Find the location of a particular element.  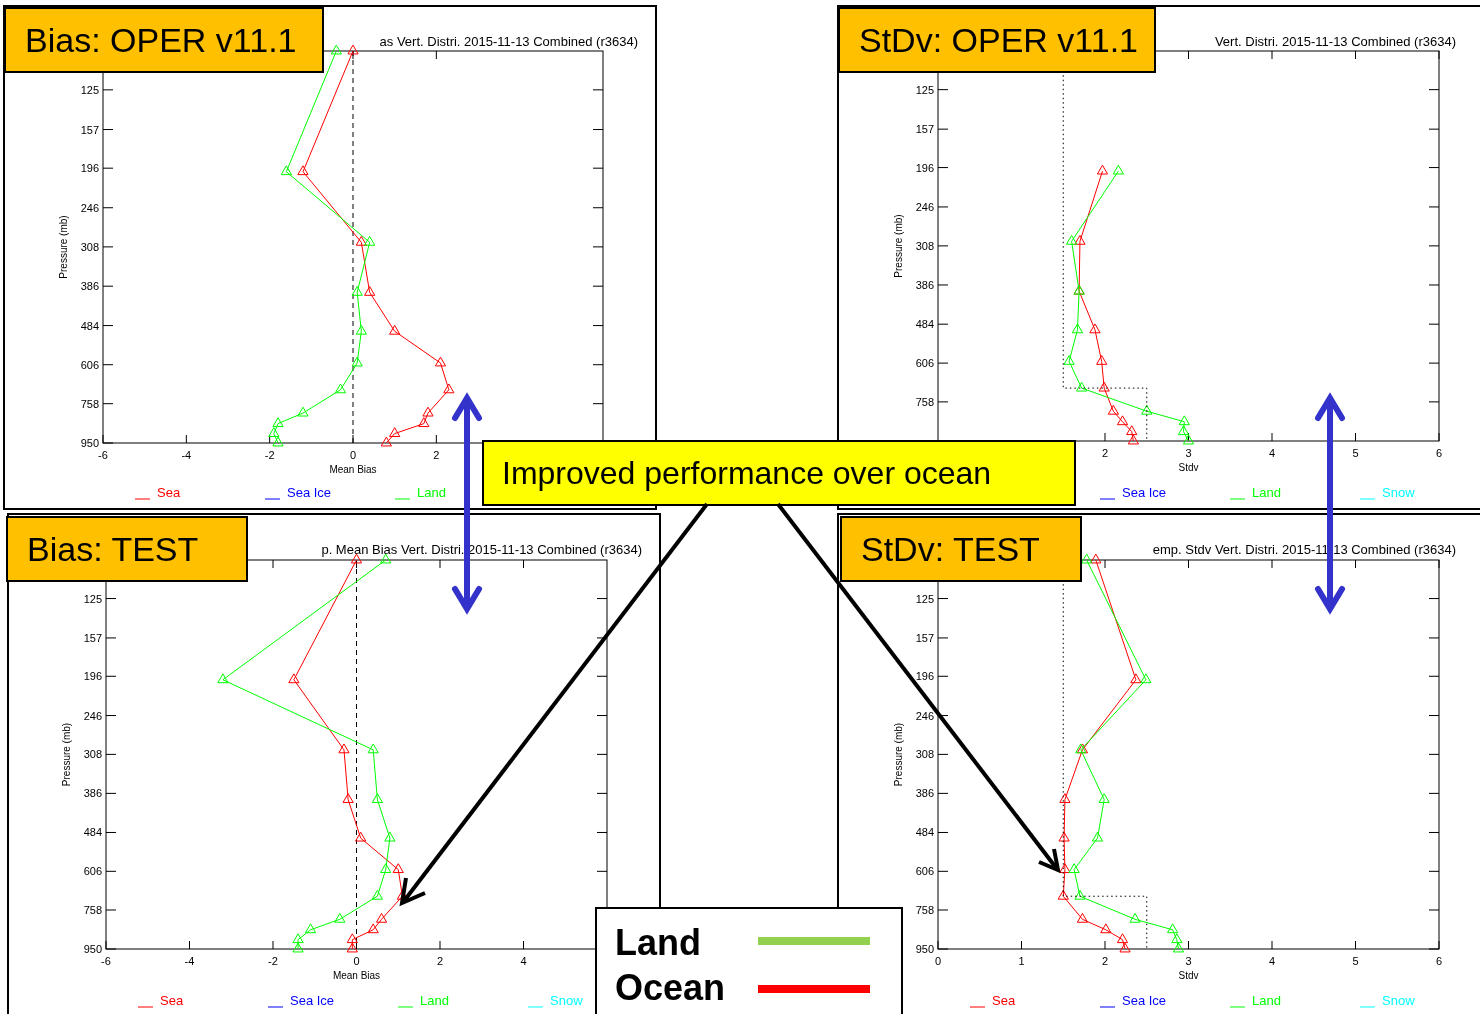

text: Ocean is located at coordinates (670, 987).